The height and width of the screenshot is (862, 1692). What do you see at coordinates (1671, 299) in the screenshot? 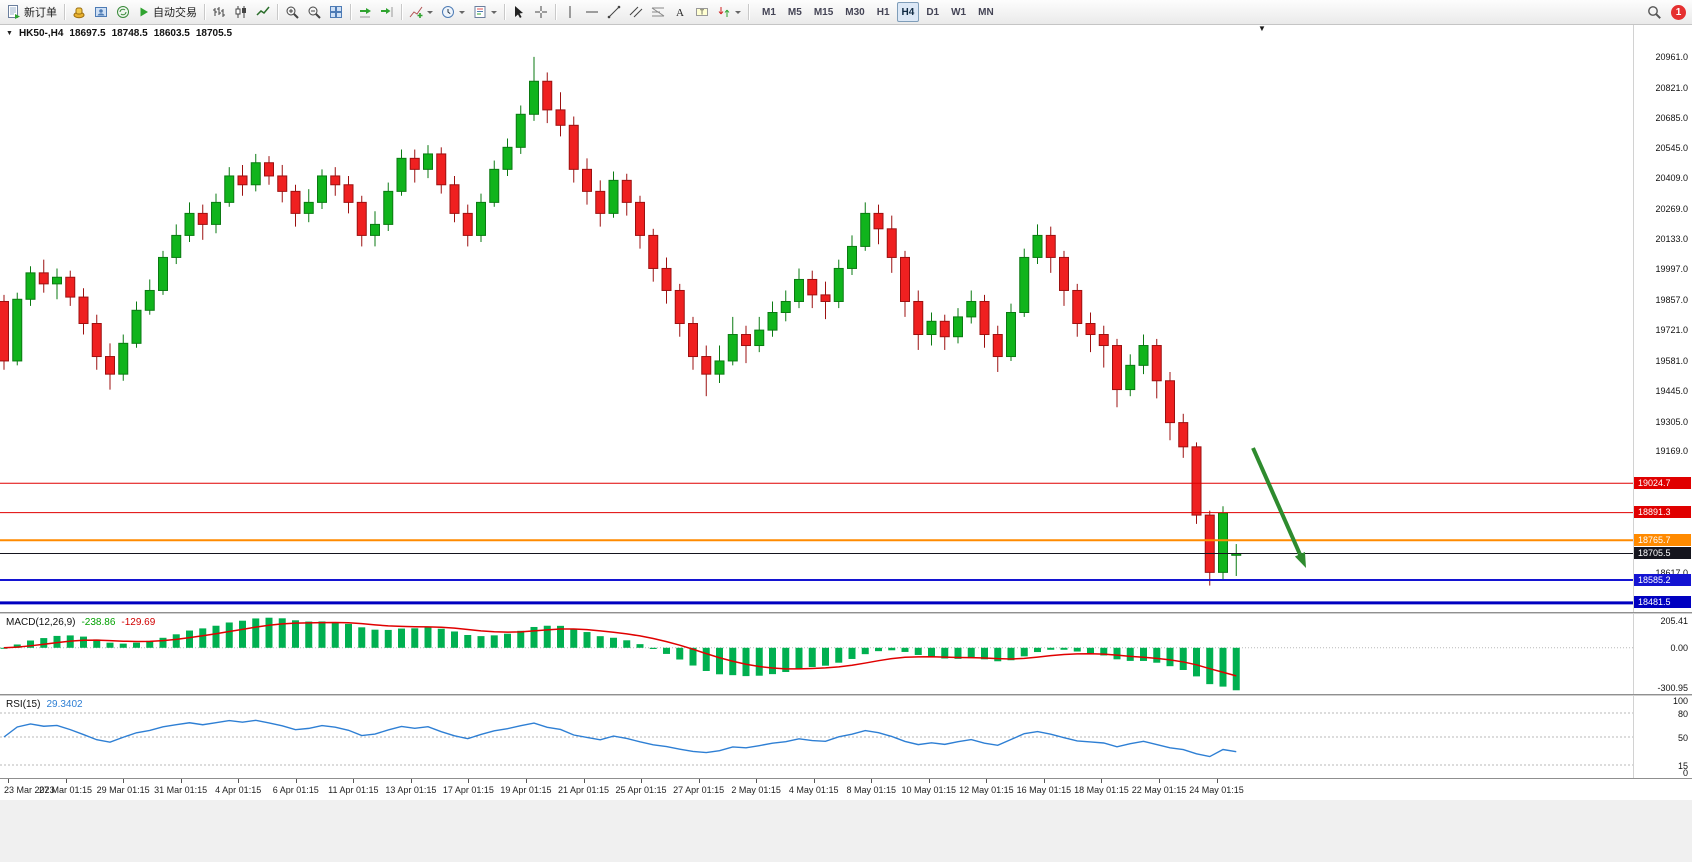
I see `scale-label: 19857.0` at bounding box center [1671, 299].